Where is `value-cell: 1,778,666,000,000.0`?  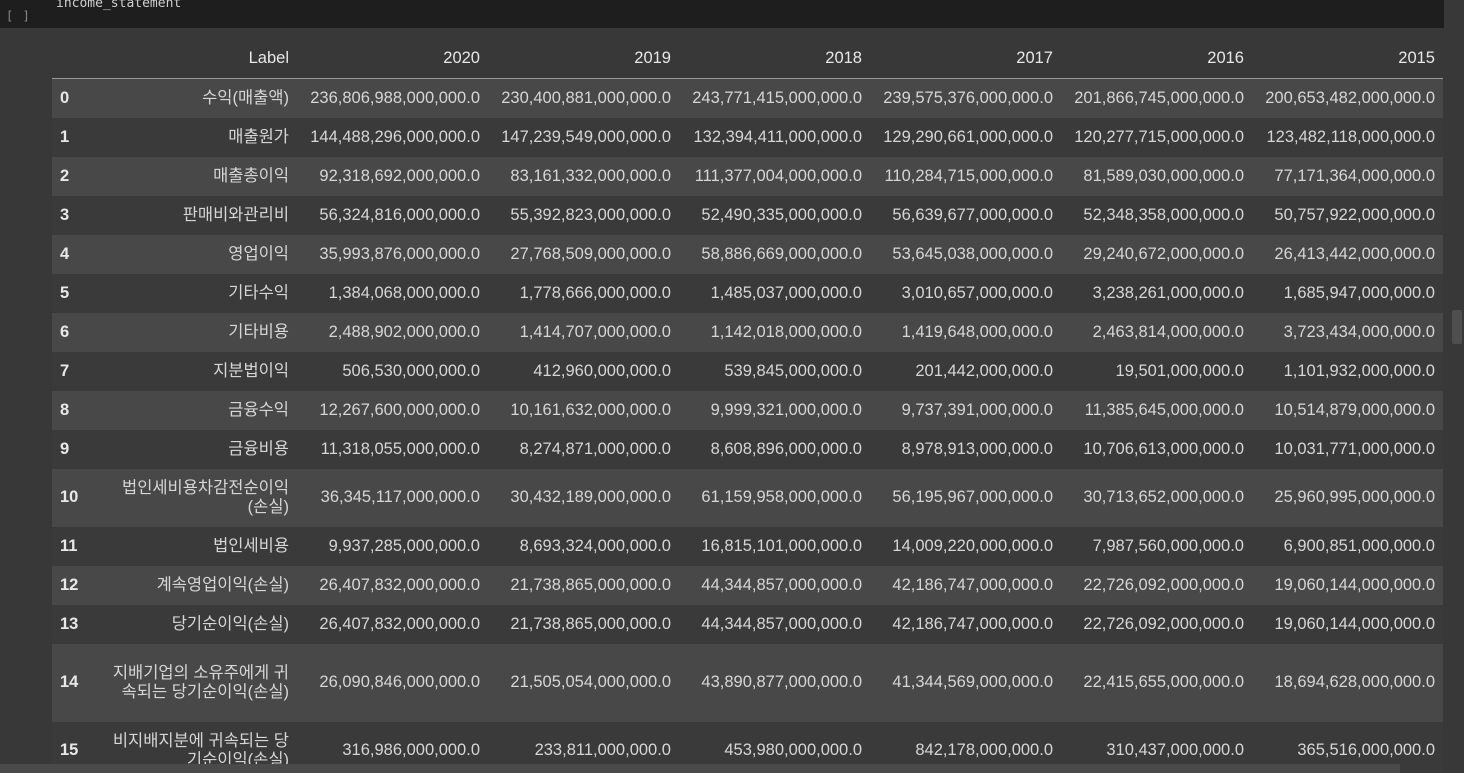
value-cell: 1,778,666,000,000.0 is located at coordinates (595, 292).